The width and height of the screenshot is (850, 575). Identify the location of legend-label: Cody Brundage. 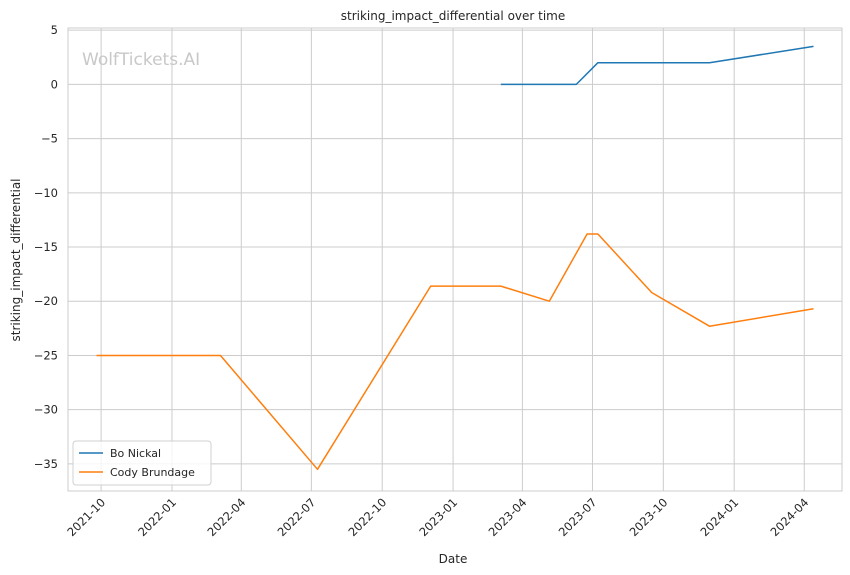
(152, 472).